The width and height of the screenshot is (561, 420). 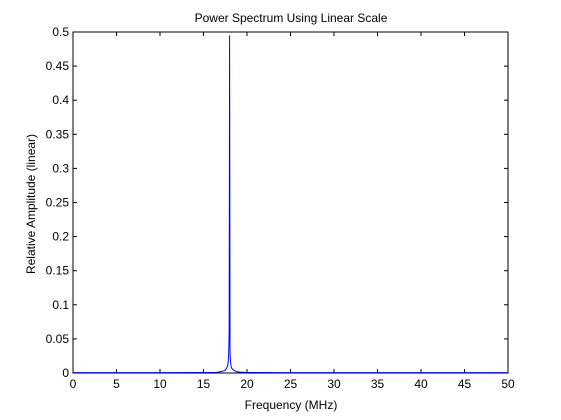 What do you see at coordinates (160, 384) in the screenshot?
I see `x-tick-label: 10` at bounding box center [160, 384].